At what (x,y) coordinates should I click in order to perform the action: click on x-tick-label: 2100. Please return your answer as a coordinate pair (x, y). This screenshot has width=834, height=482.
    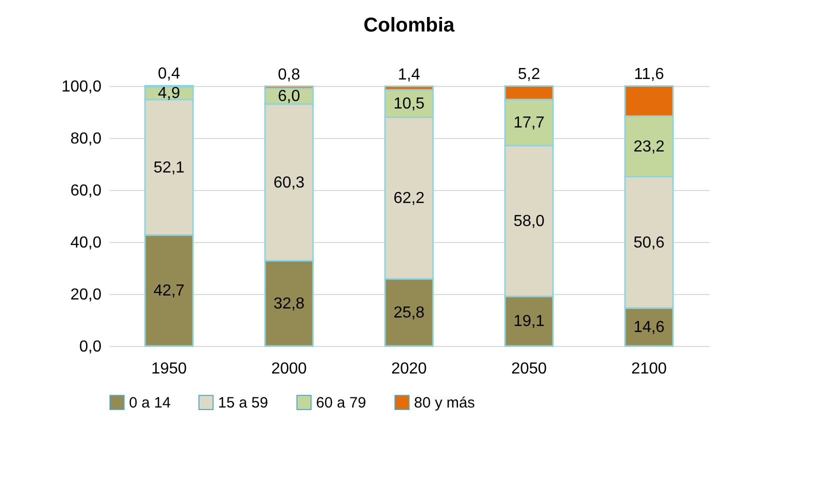
    Looking at the image, I should click on (649, 369).